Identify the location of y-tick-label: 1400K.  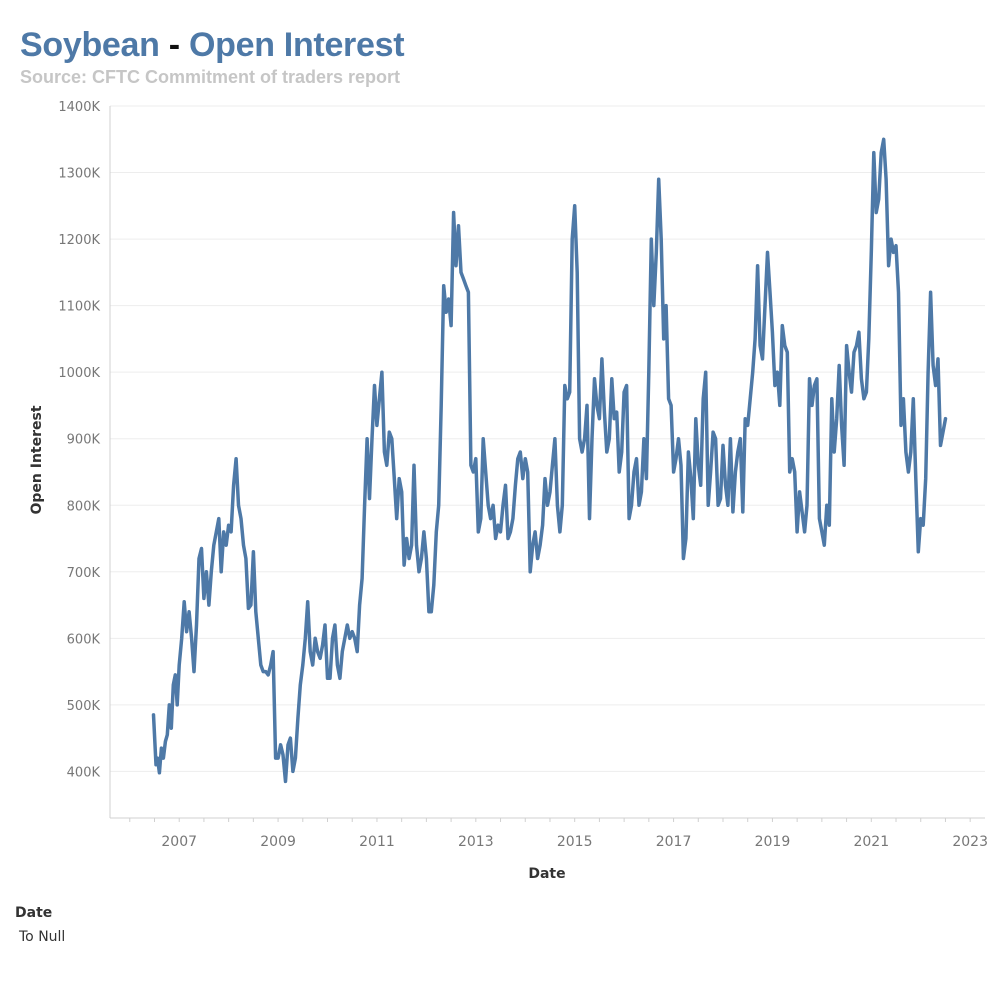
(79, 107).